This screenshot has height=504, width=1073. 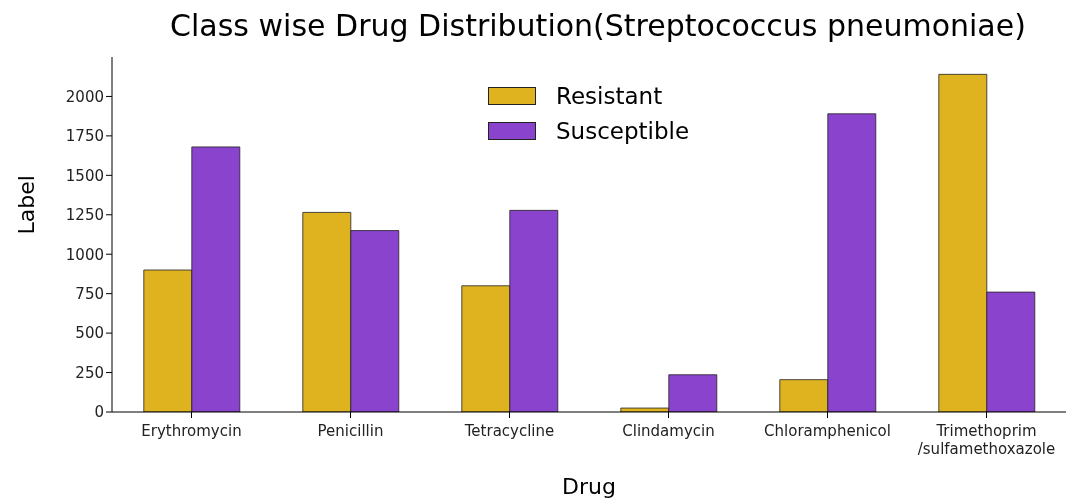 I want to click on y-axis-title: Label, so click(x=26, y=205).